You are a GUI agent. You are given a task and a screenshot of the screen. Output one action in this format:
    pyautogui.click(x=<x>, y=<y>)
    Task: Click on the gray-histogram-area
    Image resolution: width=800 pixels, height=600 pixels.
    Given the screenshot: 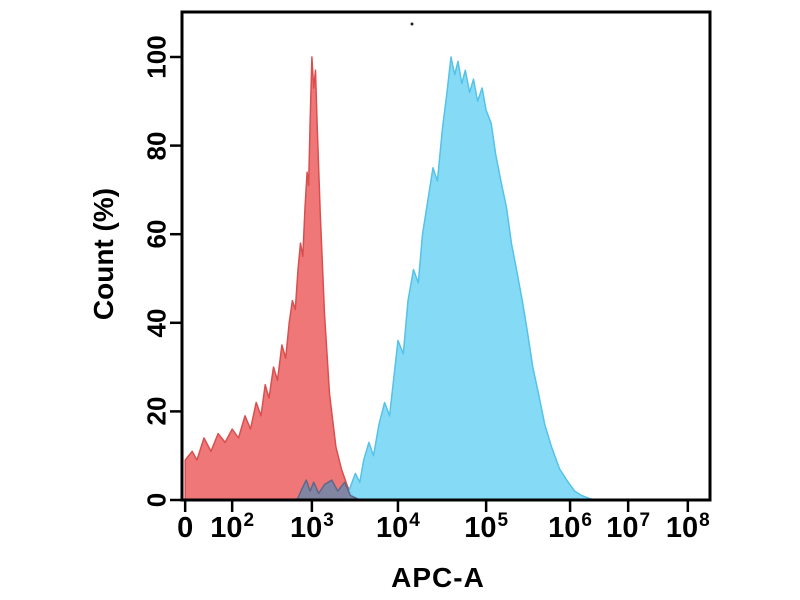 What is the action you would take?
    pyautogui.click(x=328, y=490)
    